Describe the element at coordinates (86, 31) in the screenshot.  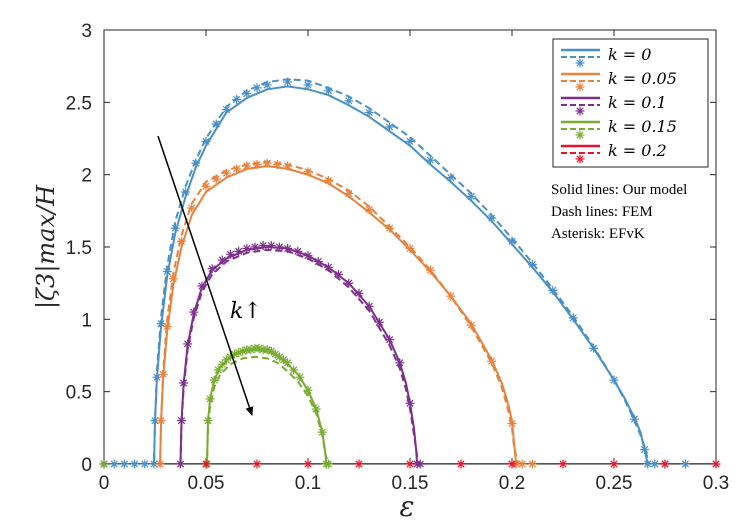
I see `y-tick-label: 3` at that location.